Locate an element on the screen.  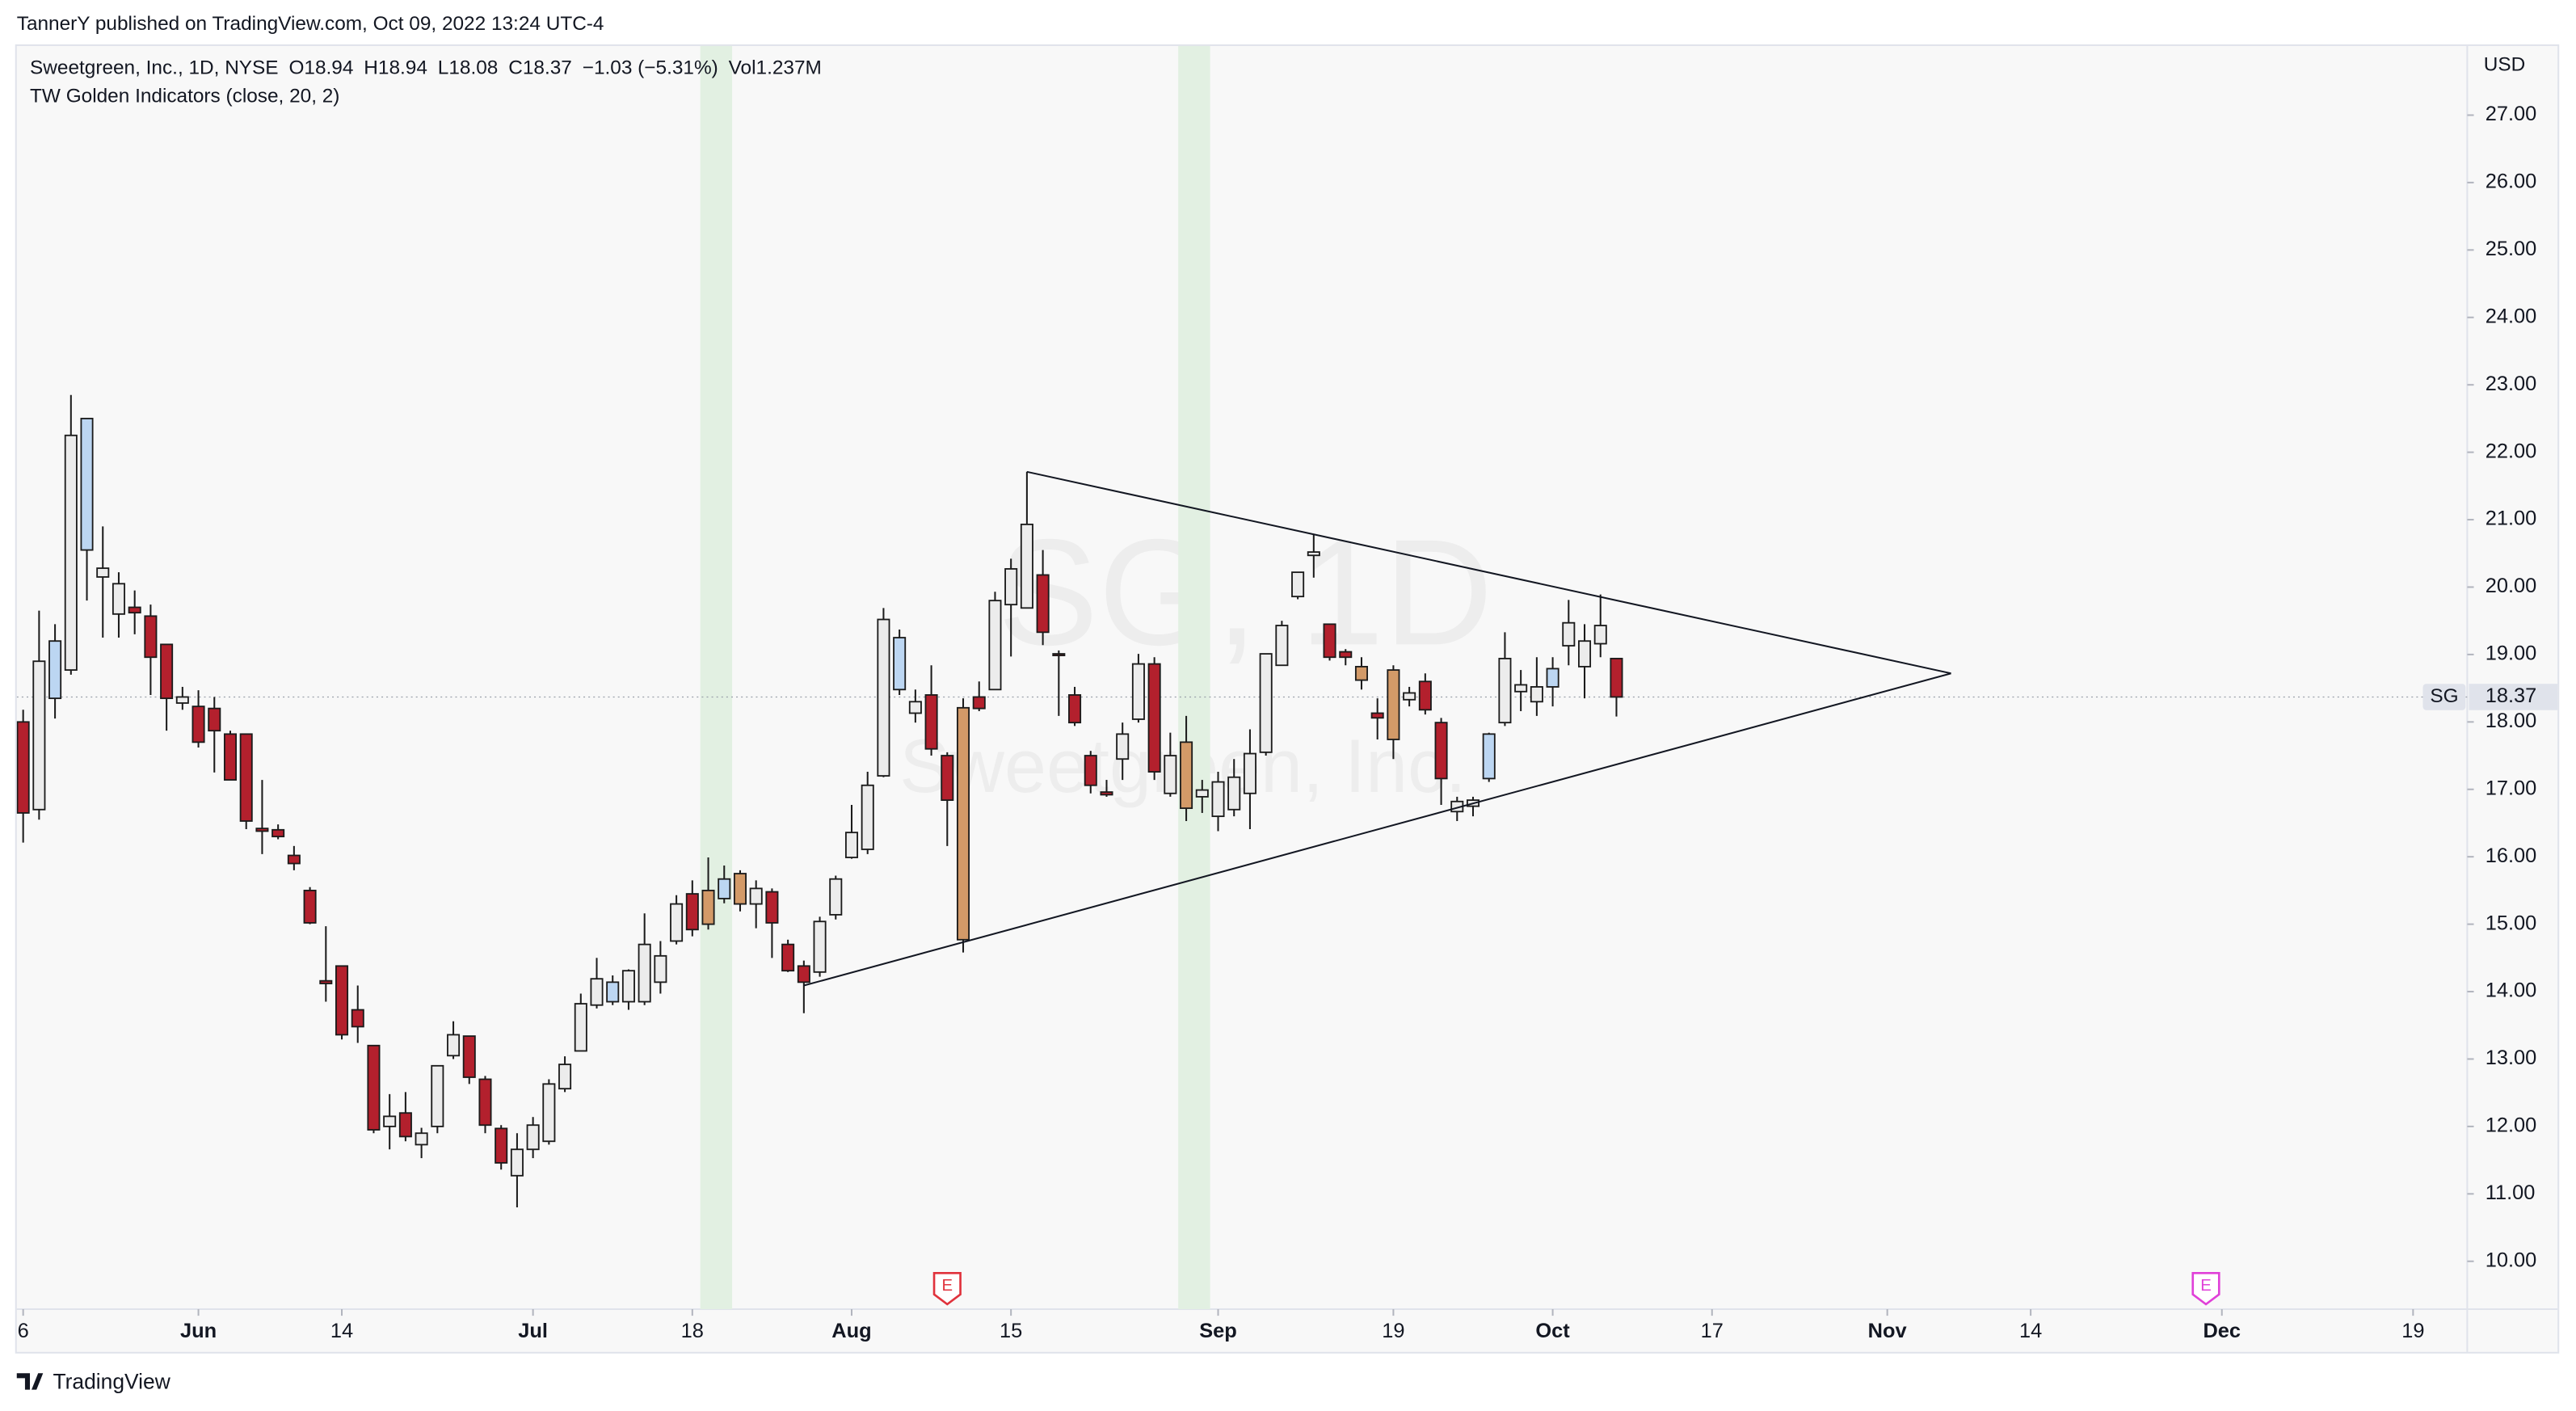
symbol-badge is located at coordinates (2444, 697).